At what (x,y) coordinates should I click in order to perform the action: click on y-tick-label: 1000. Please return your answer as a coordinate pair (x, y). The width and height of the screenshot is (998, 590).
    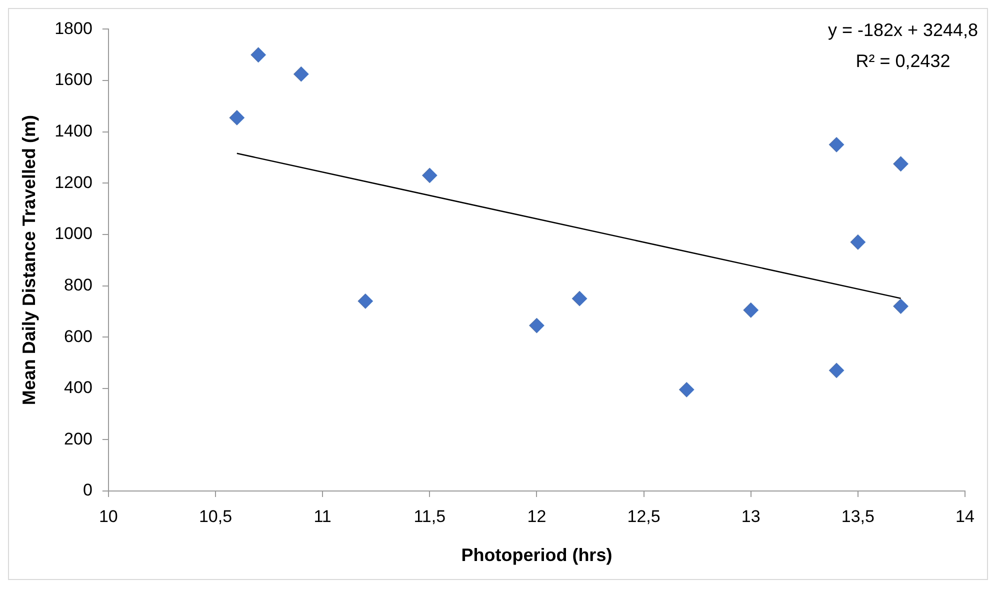
    Looking at the image, I should click on (73, 234).